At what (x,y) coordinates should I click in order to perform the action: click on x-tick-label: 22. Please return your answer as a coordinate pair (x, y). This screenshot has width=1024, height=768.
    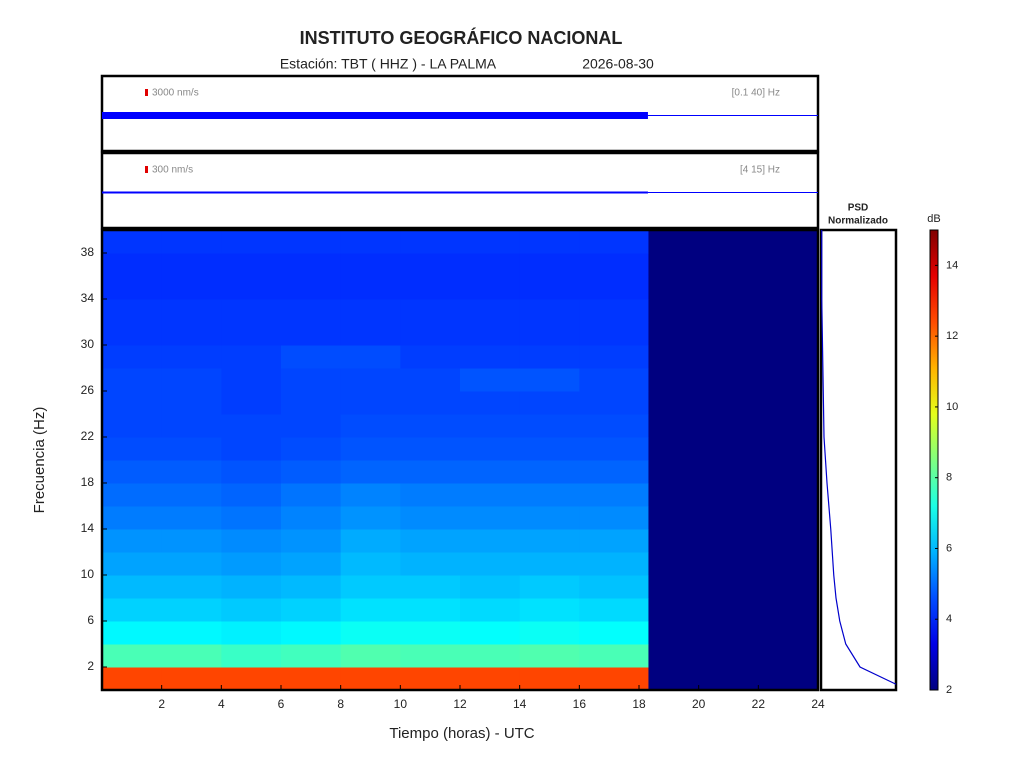
    Looking at the image, I should click on (759, 704).